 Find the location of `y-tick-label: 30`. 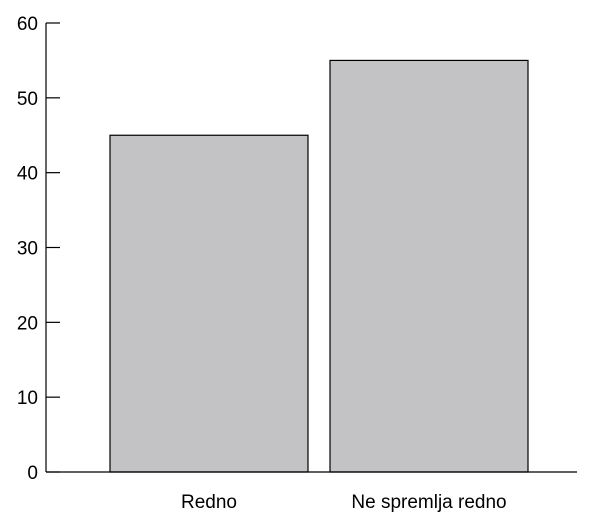

y-tick-label: 30 is located at coordinates (27, 249).